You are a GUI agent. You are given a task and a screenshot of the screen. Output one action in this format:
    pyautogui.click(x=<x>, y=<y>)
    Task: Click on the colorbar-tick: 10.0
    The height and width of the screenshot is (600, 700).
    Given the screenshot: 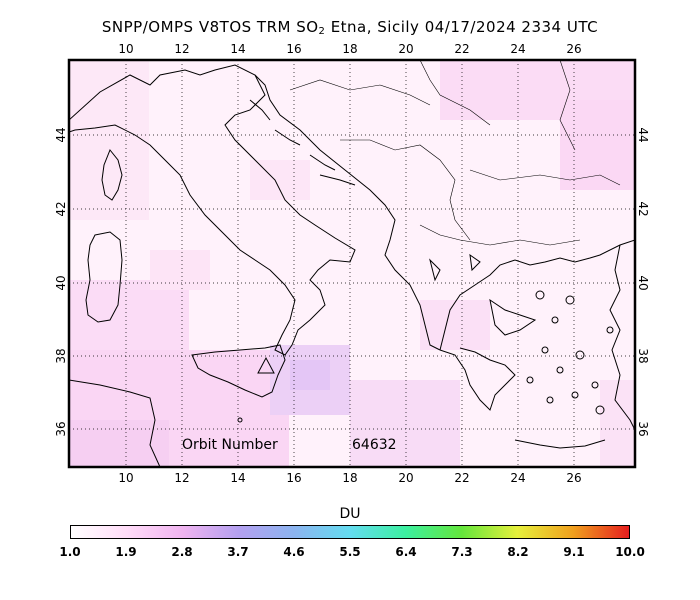 What is the action you would take?
    pyautogui.click(x=630, y=552)
    